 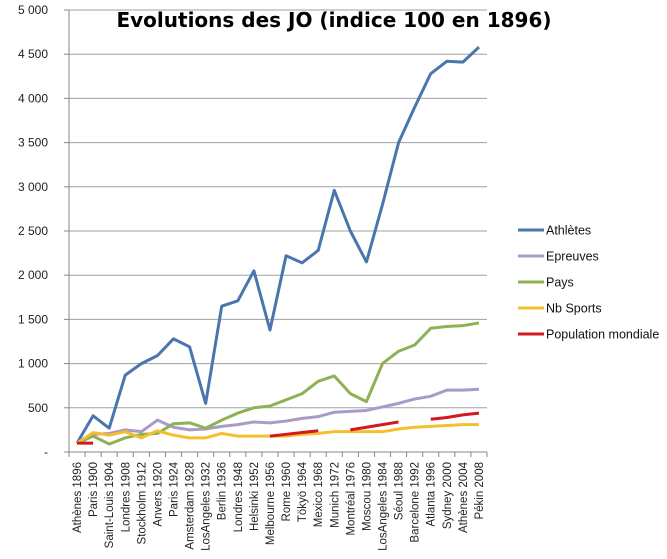 I want to click on x-tick-label: Munich 1972, so click(x=335, y=495).